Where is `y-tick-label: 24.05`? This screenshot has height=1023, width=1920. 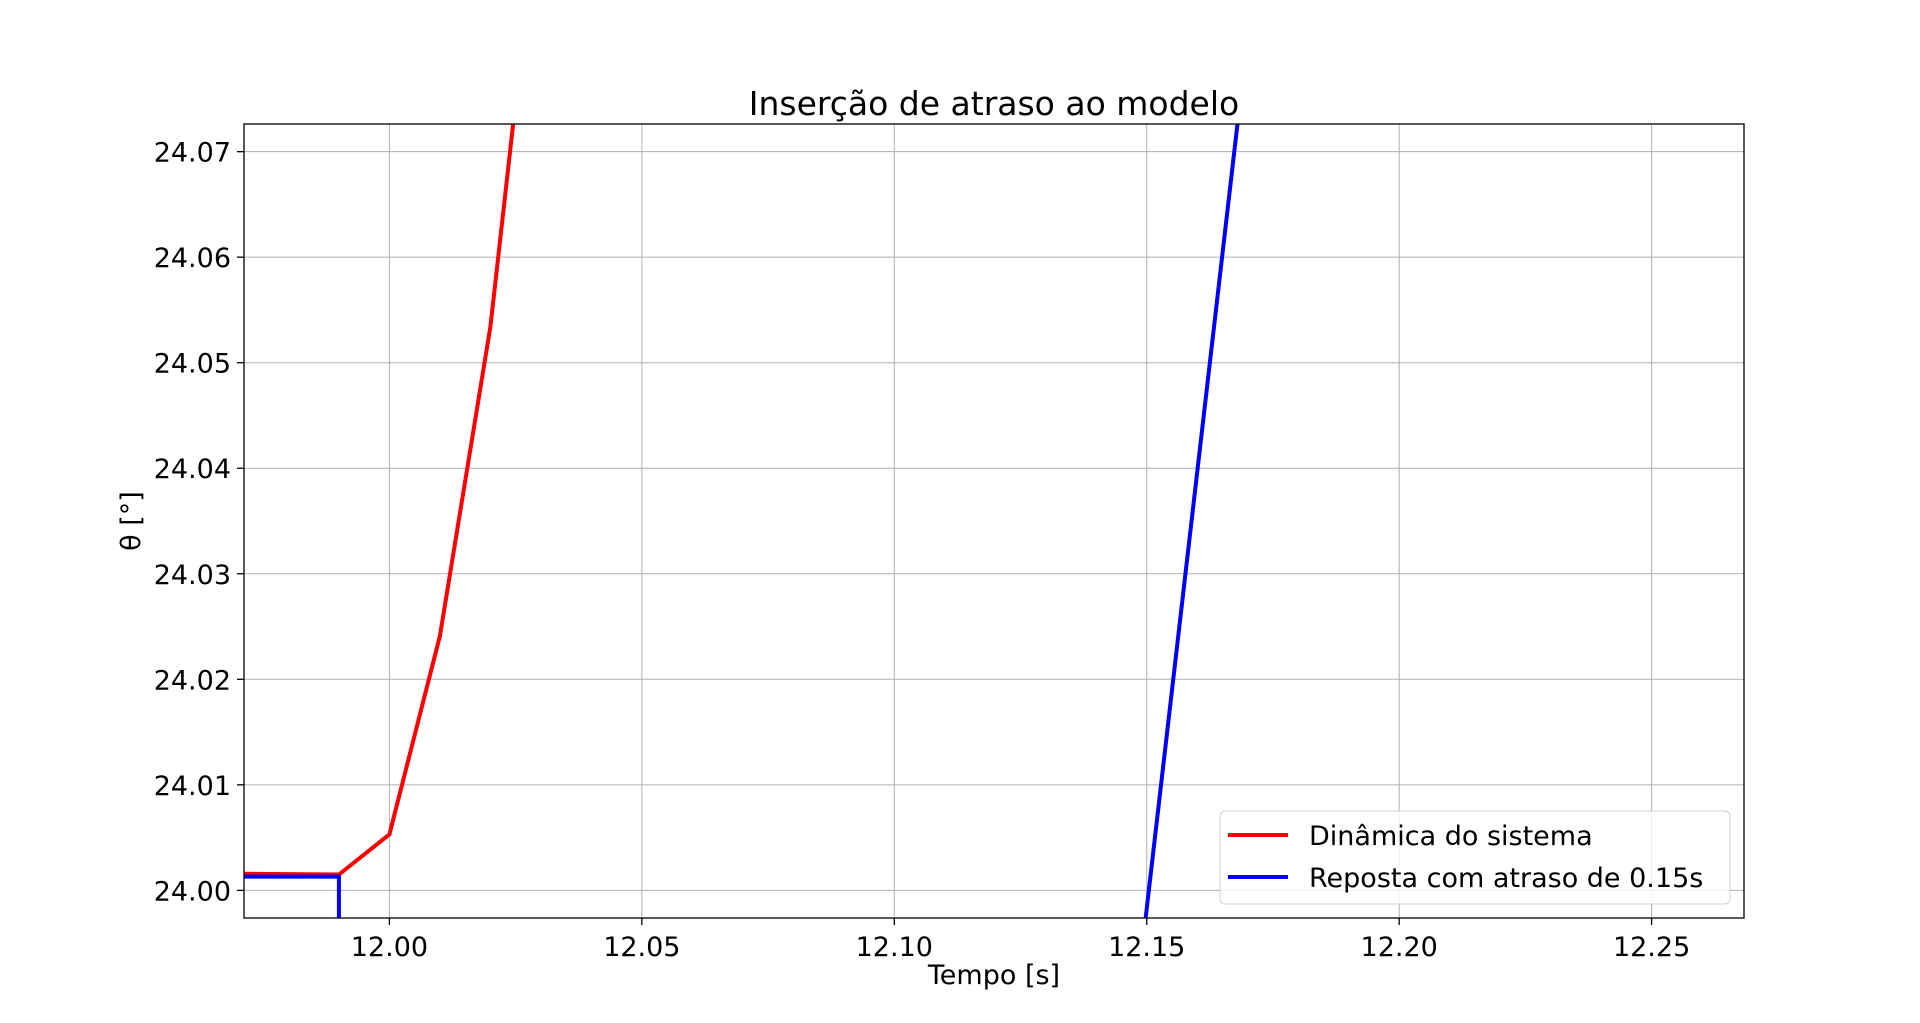 y-tick-label: 24.05 is located at coordinates (192, 364).